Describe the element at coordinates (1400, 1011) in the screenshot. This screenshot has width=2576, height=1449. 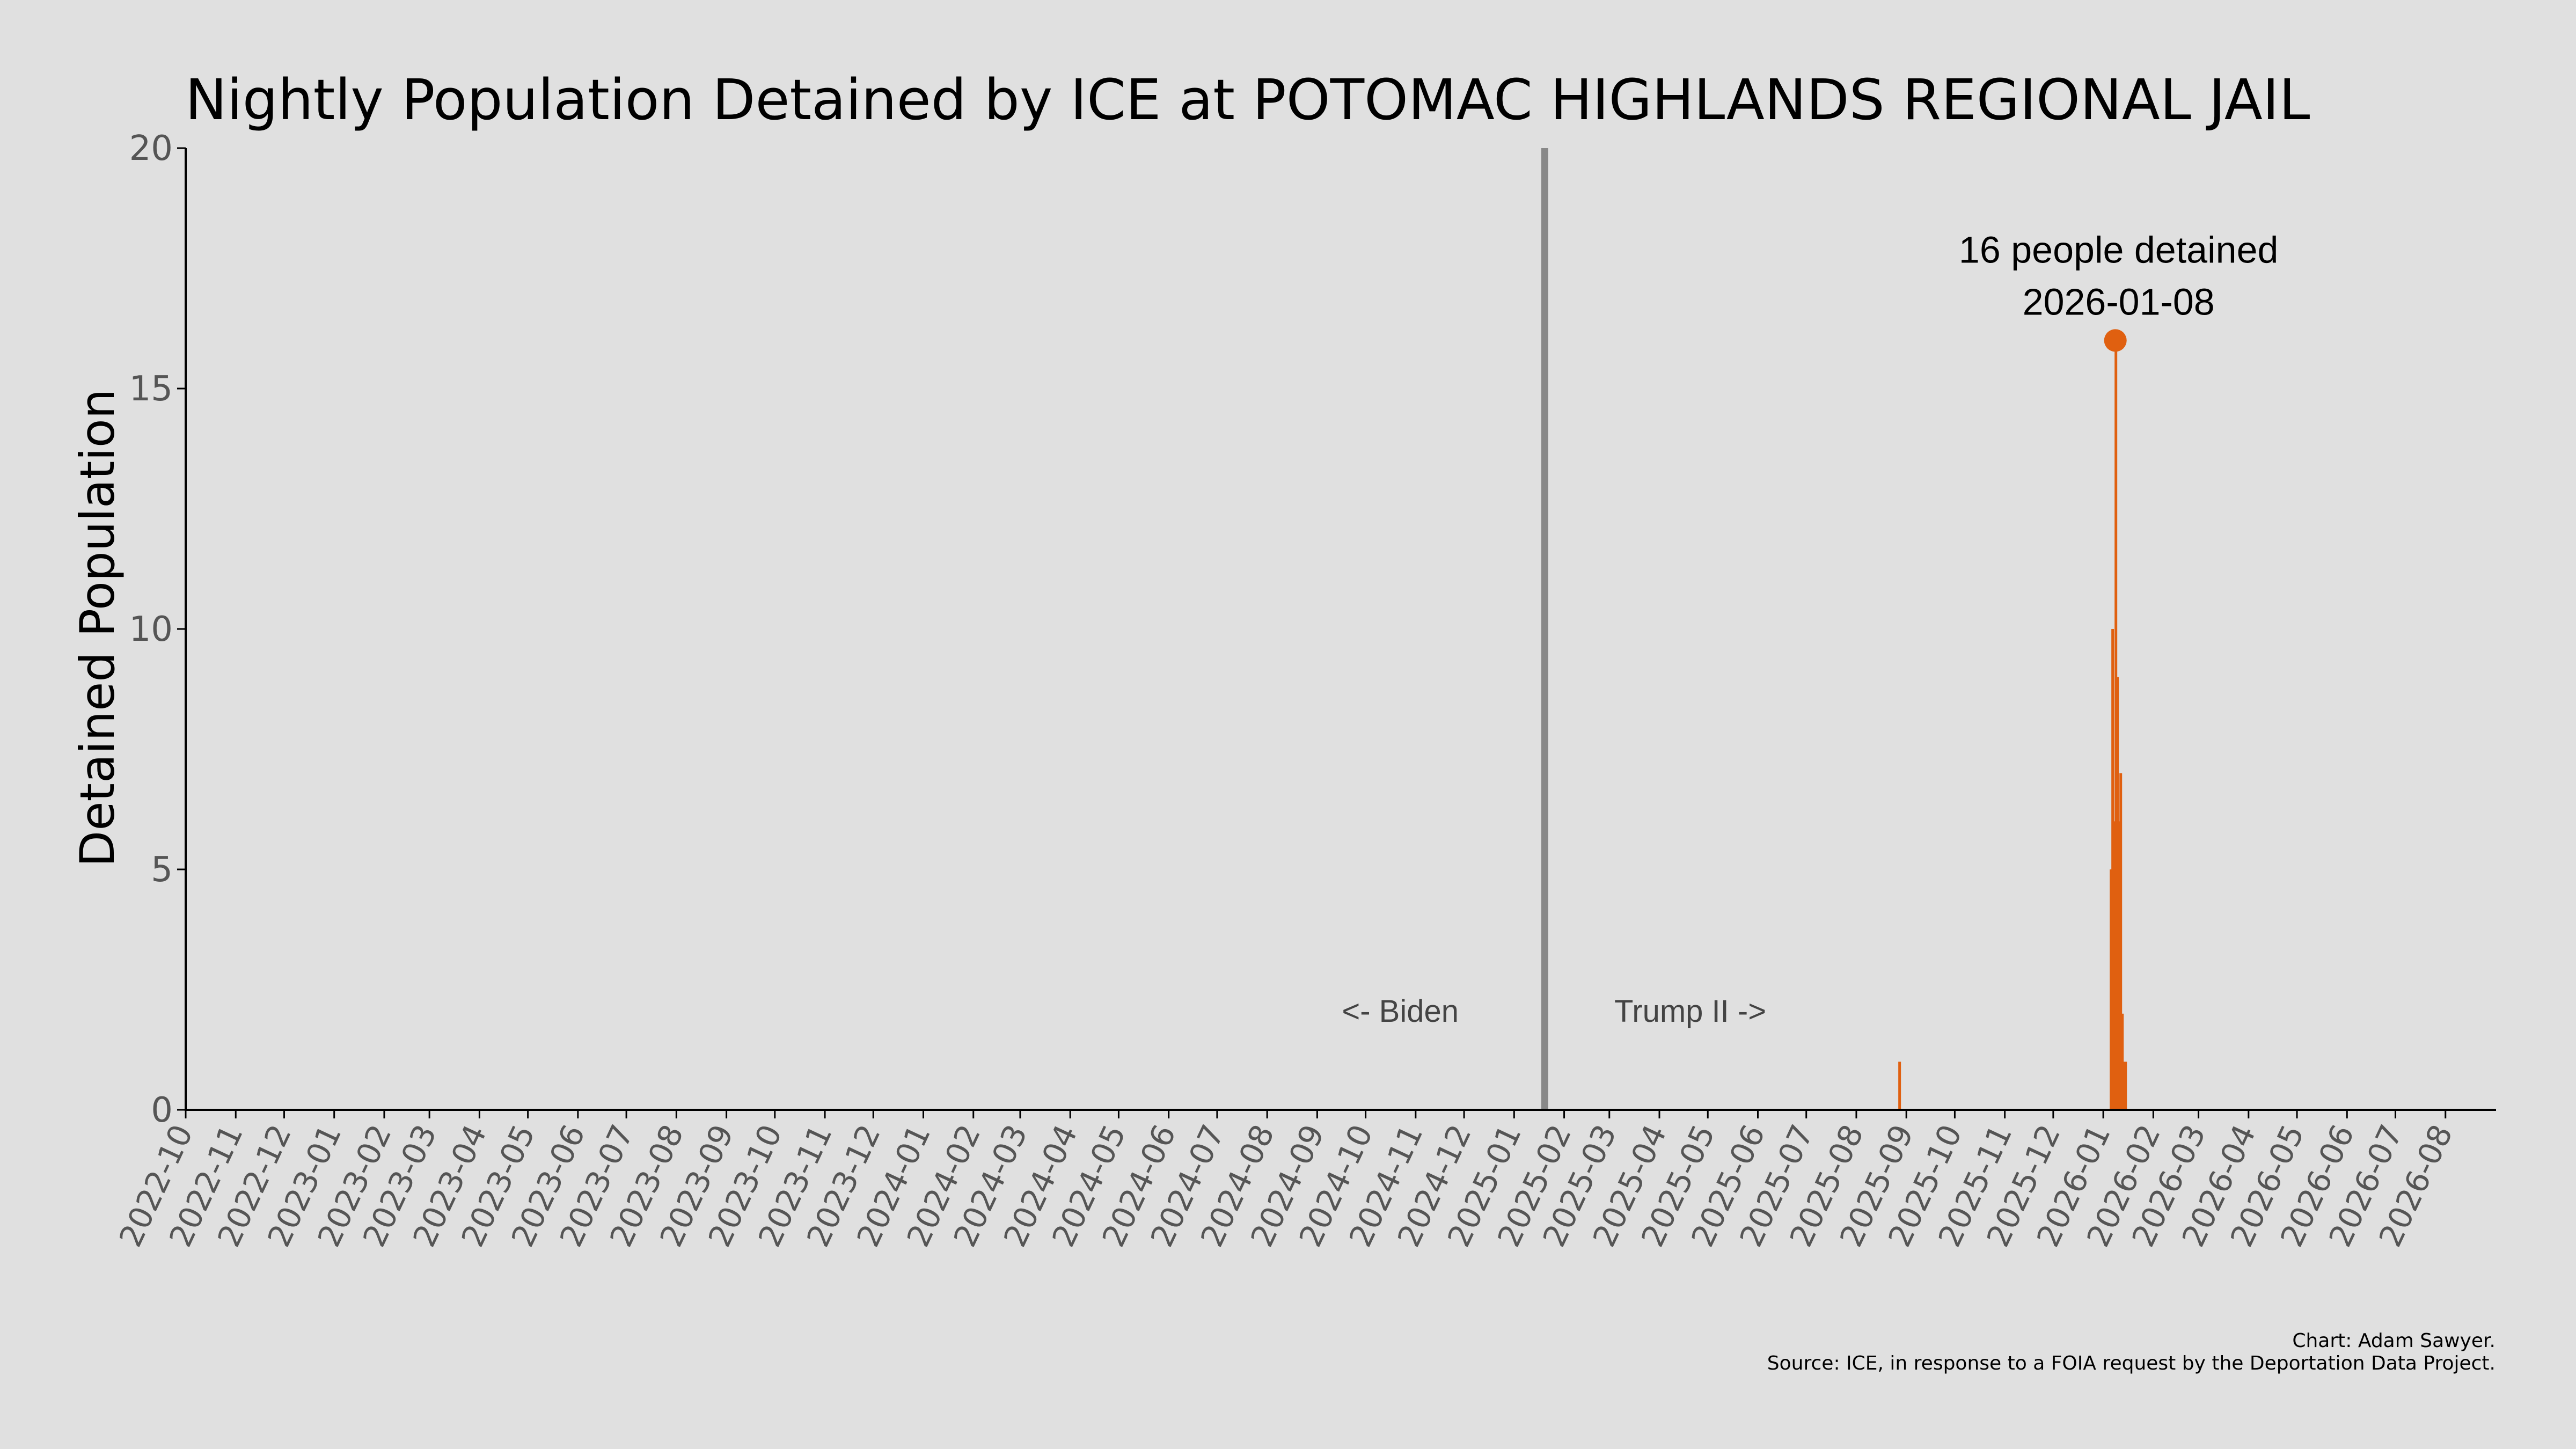
I see `biden-annotation: <- Biden` at that location.